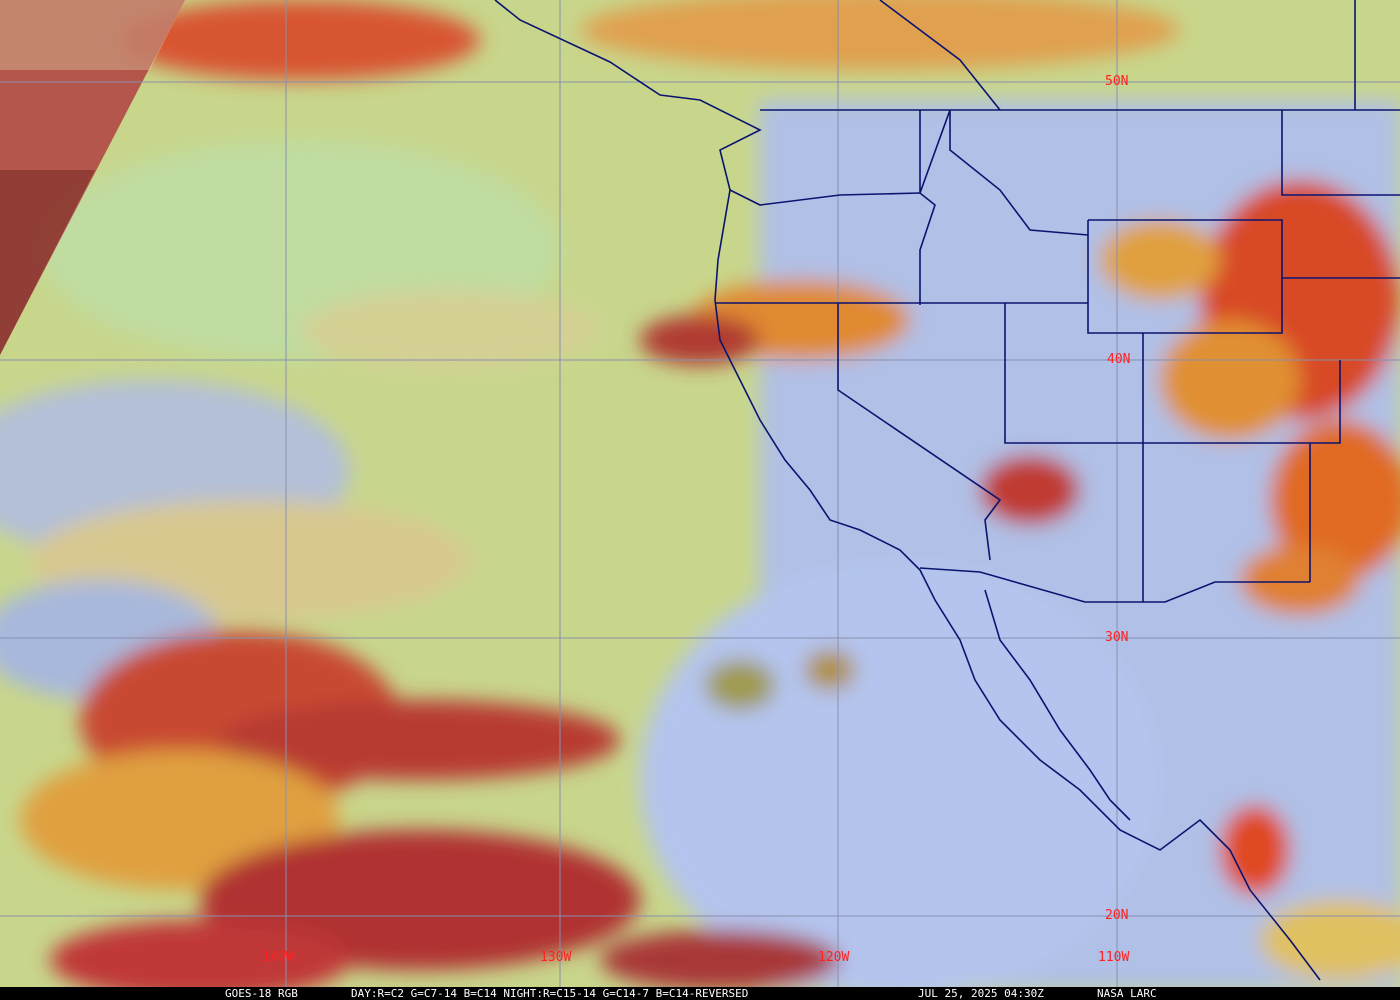 The height and width of the screenshot is (1000, 1400). What do you see at coordinates (919, 432) in the screenshot?
I see `ca-nv-border` at bounding box center [919, 432].